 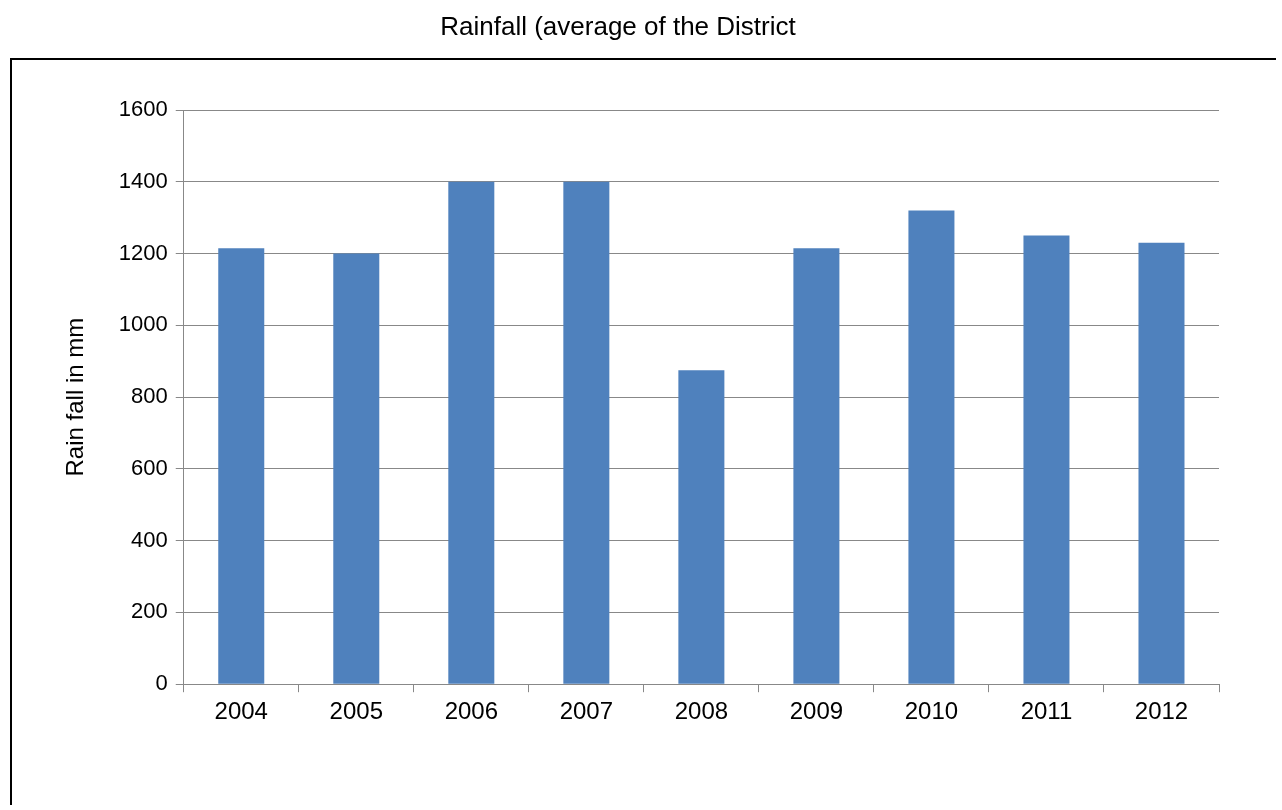 What do you see at coordinates (618, 26) in the screenshot?
I see `chart-title: Rainfall (average of the District` at bounding box center [618, 26].